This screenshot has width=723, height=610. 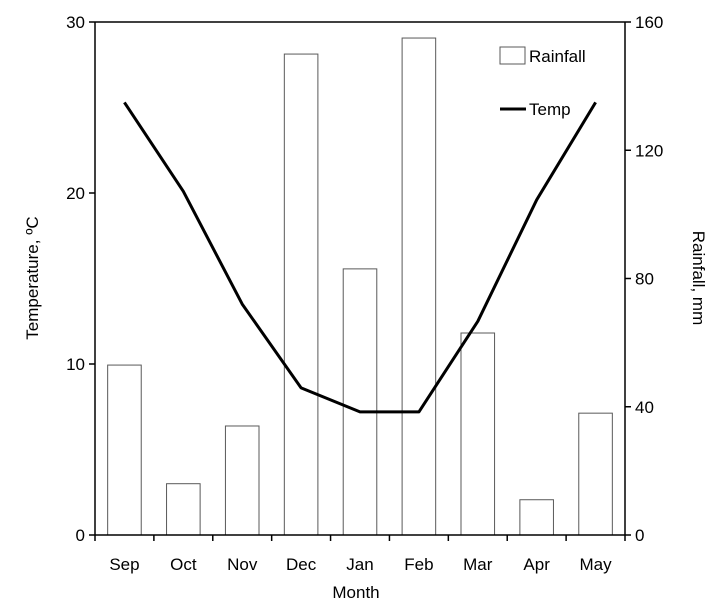 I want to click on x-tick-label-mar: Mar, so click(x=478, y=564).